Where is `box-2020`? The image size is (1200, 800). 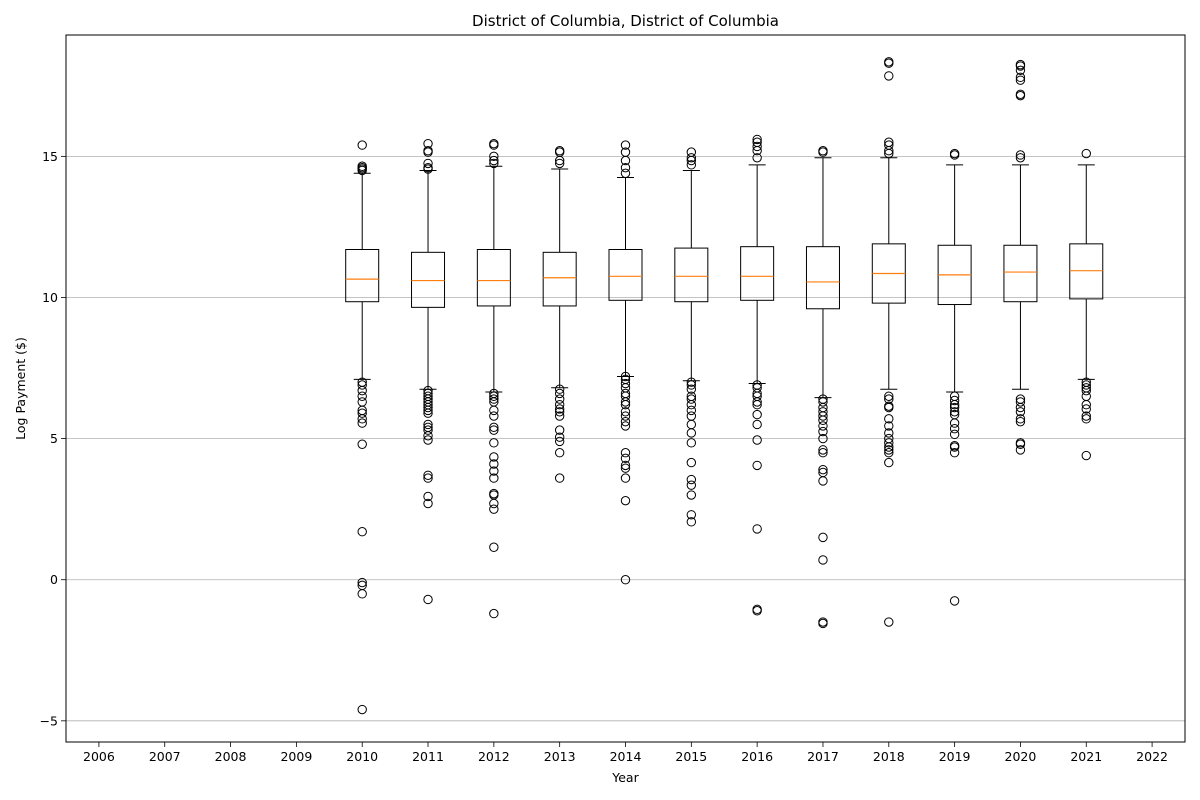 box-2020 is located at coordinates (1020, 257).